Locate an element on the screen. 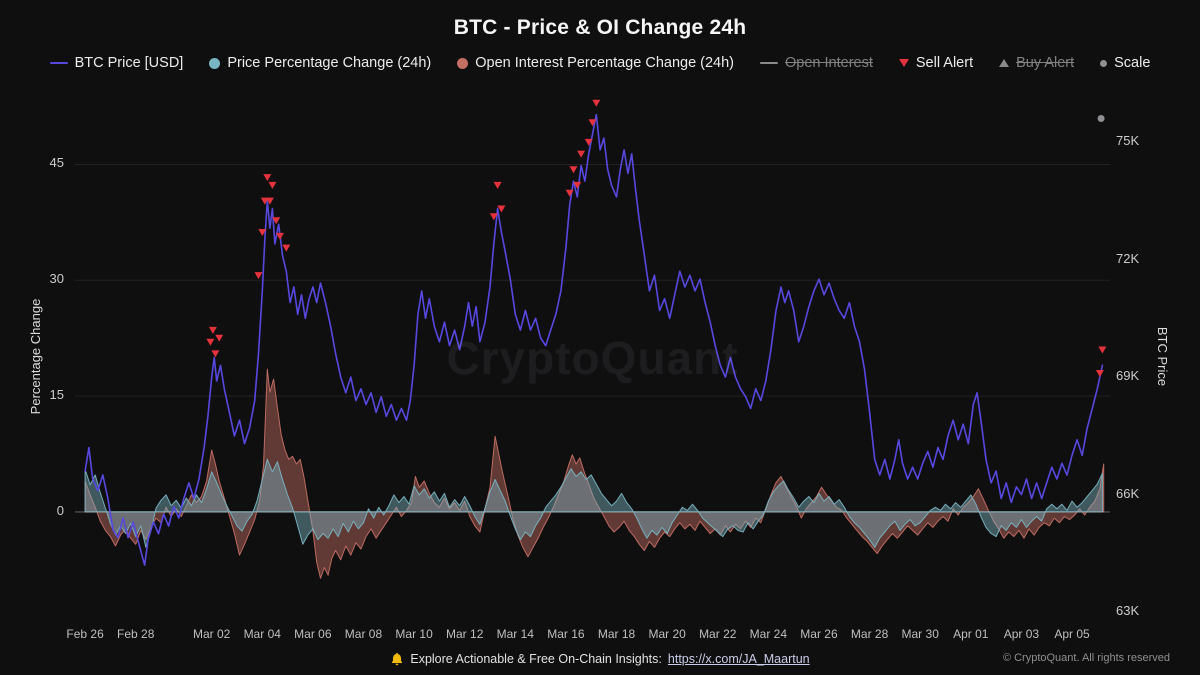 The width and height of the screenshot is (1200, 675). x-axis-tick: Mar 28 is located at coordinates (869, 634).